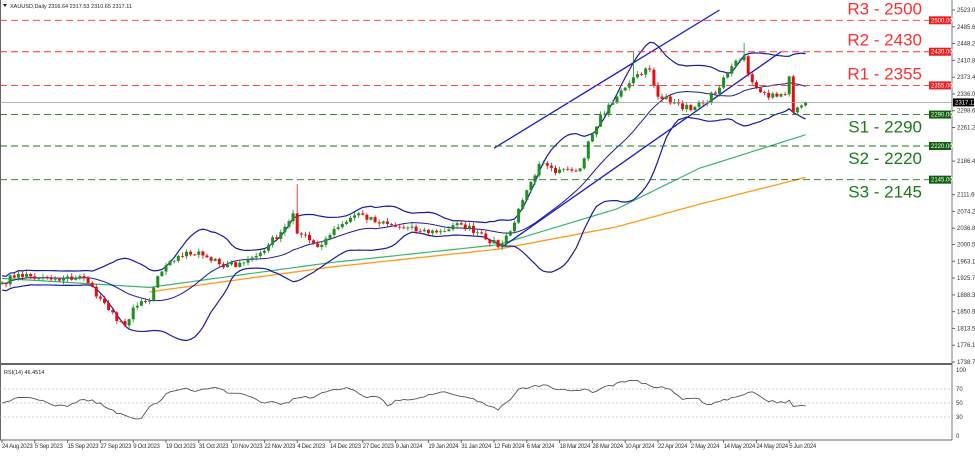 This screenshot has height=457, width=975. What do you see at coordinates (248, 447) in the screenshot?
I see `date-tick-label: 10 Nov 2023` at bounding box center [248, 447].